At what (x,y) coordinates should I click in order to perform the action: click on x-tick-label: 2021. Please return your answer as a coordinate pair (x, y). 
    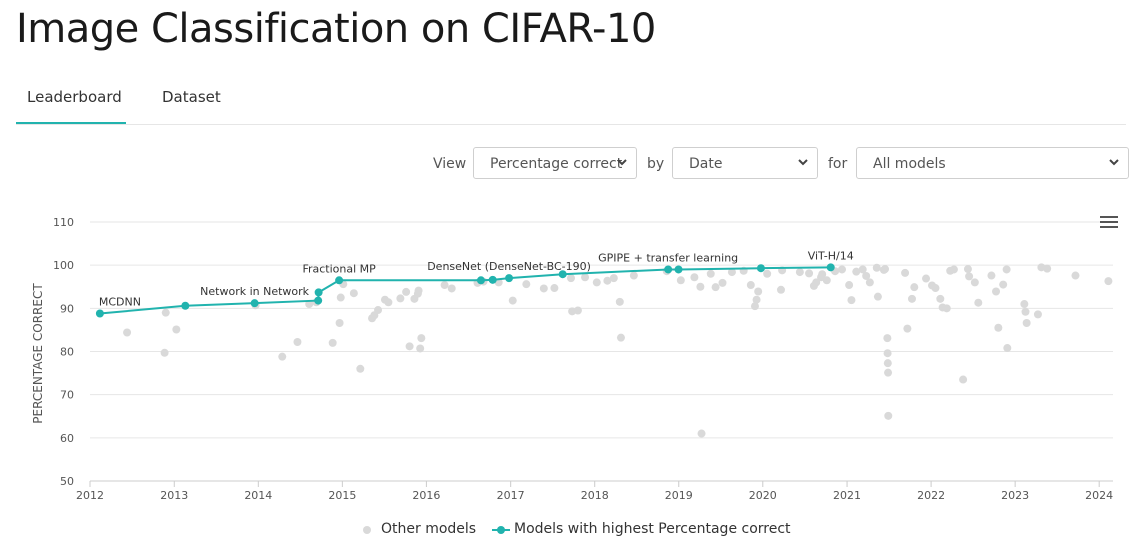
    Looking at the image, I should click on (847, 495).